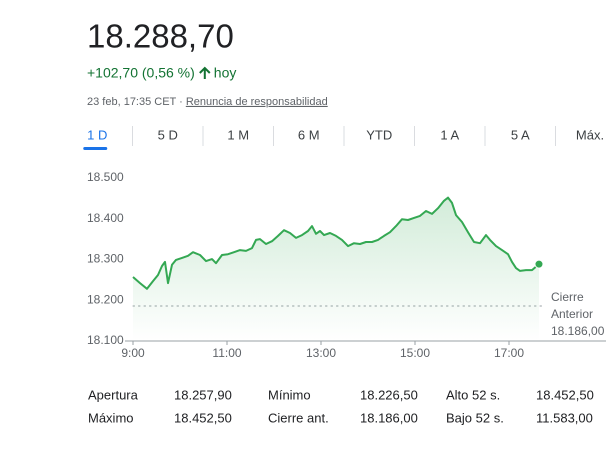 This screenshot has height=459, width=612. Describe the element at coordinates (133, 353) in the screenshot. I see `x-tick-label: 9:00` at that location.